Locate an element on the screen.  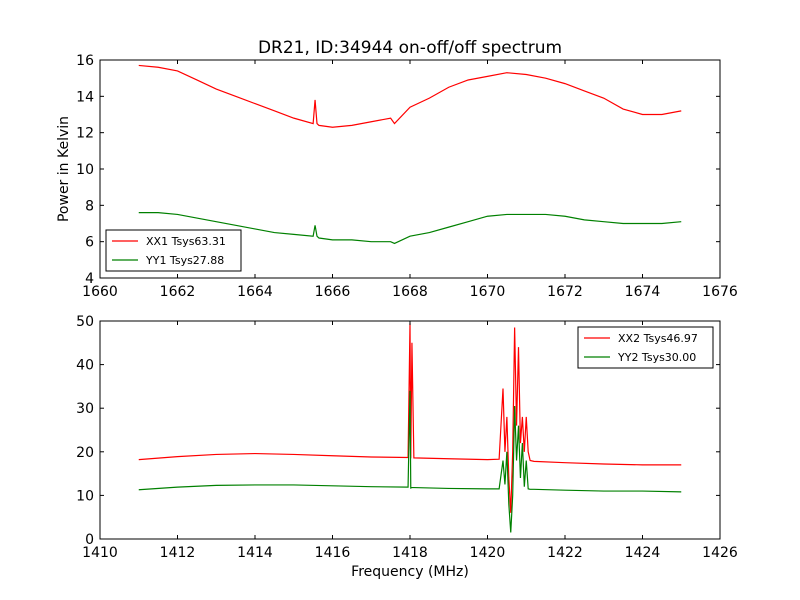
x-tick-label: 1422 is located at coordinates (565, 553).